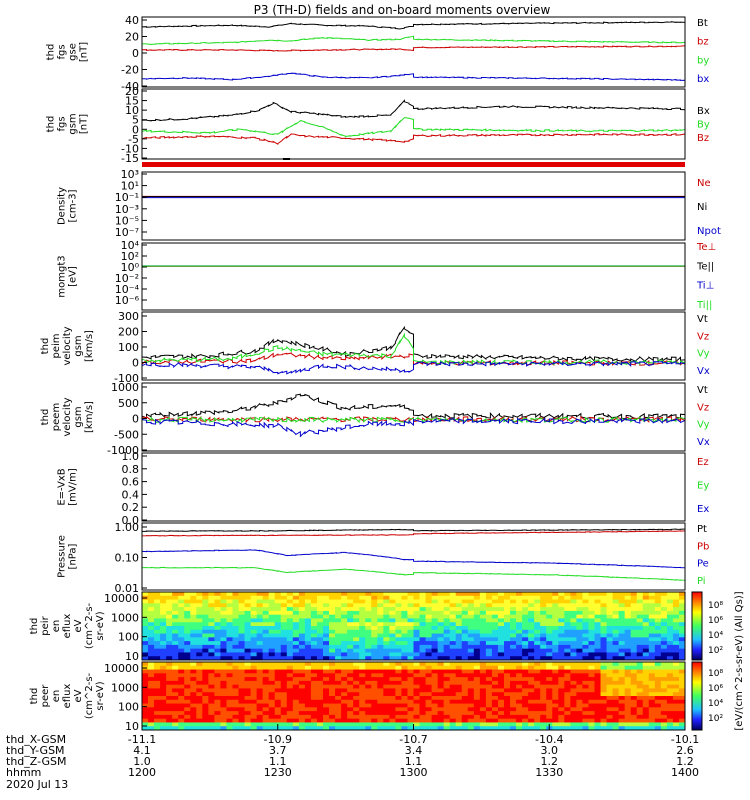 The image size is (750, 800). I want to click on colorbar-tick-top-1: 10⁶, so click(715, 621).